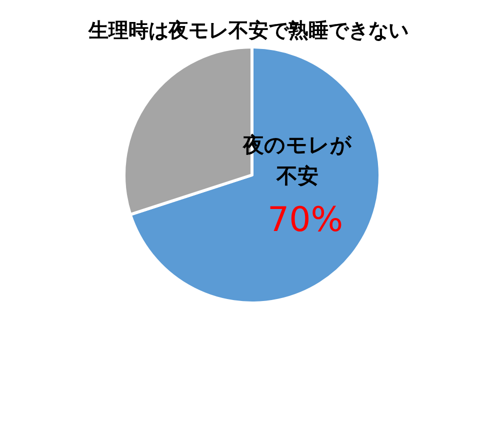  What do you see at coordinates (248, 30) in the screenshot?
I see `chart-title: 生理時は夜モレ不安で熟睡できない` at bounding box center [248, 30].